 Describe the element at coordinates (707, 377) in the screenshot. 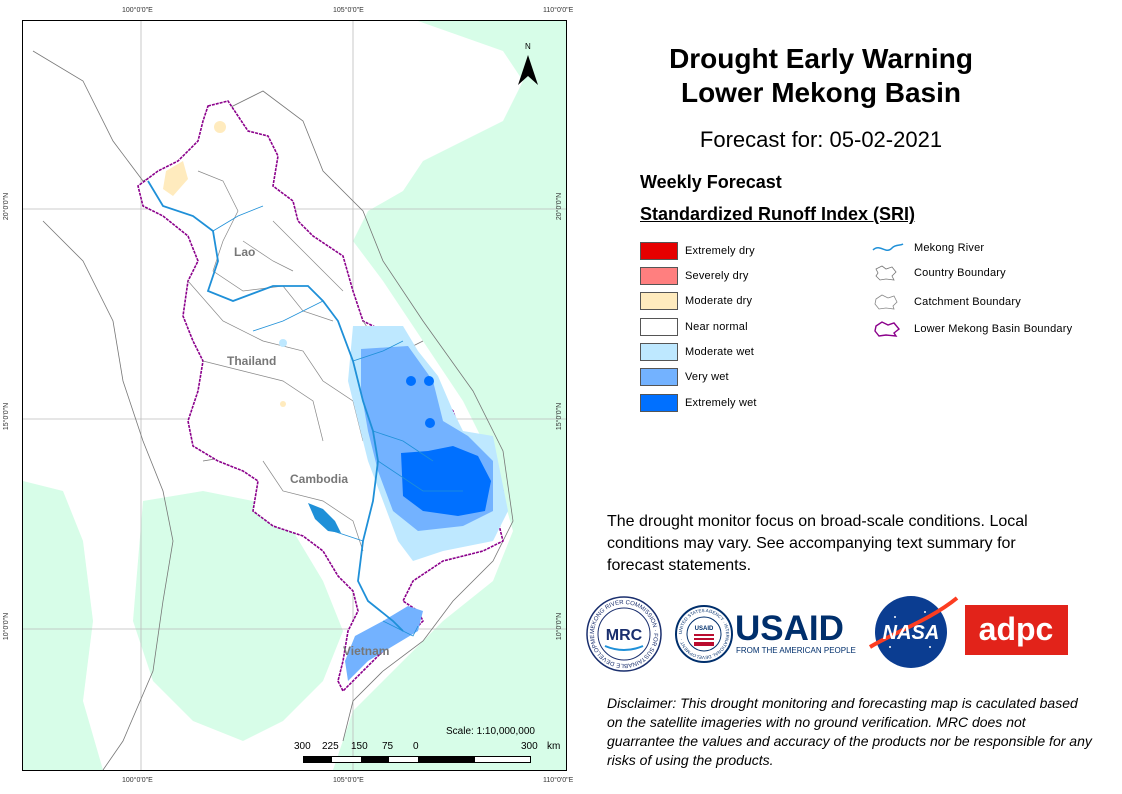

I see `legend-label: Very wet` at that location.